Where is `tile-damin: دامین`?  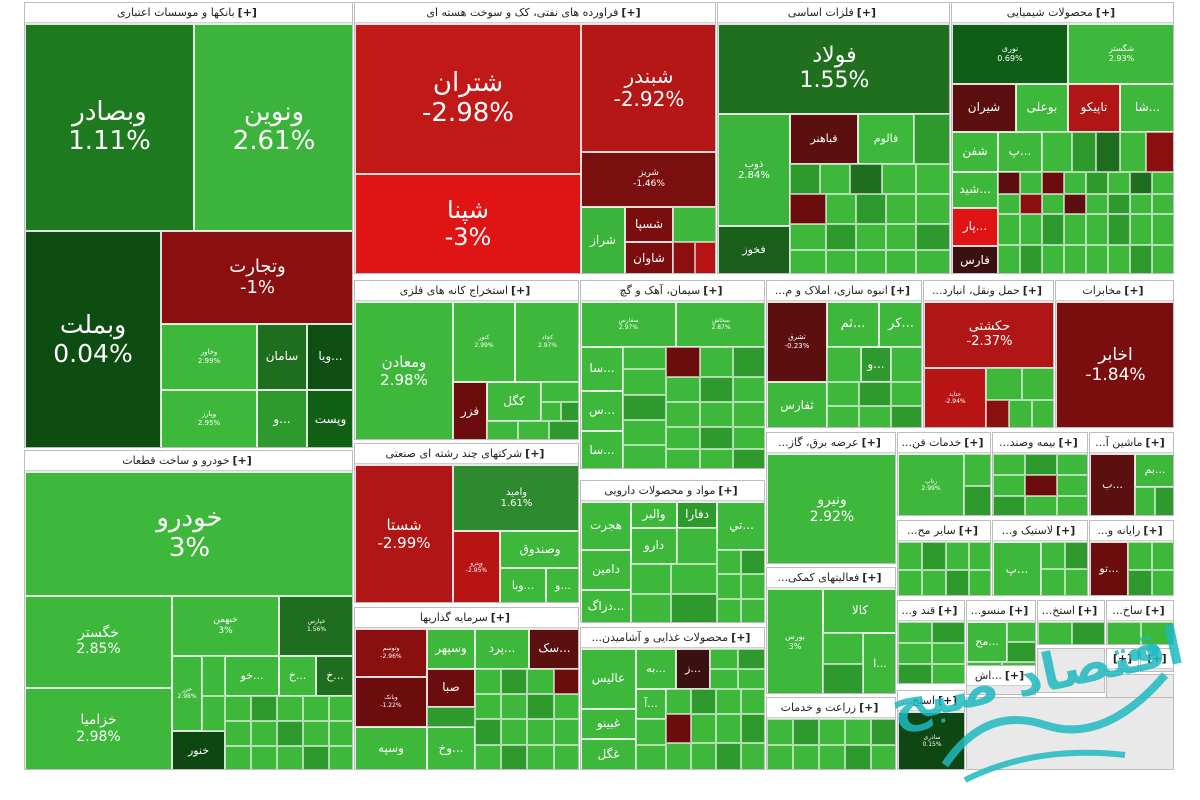
tile-damin: دامین is located at coordinates (606, 570).